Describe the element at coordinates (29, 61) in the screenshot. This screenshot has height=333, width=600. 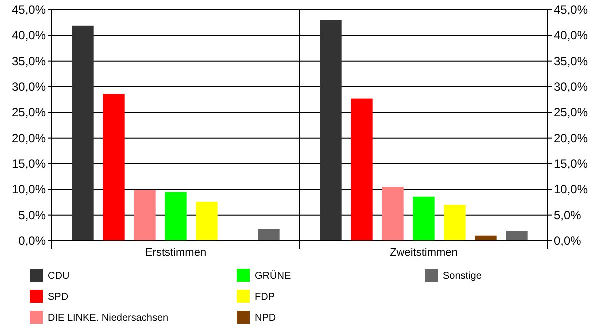
I see `y-tick-label: 35,0%` at that location.